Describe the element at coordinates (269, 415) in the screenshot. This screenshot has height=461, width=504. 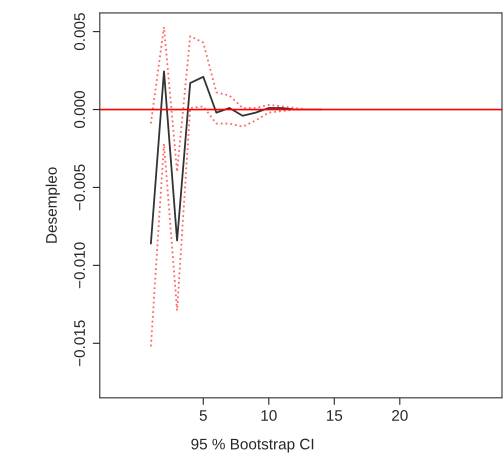
I see `x-tick-label: 10` at that location.